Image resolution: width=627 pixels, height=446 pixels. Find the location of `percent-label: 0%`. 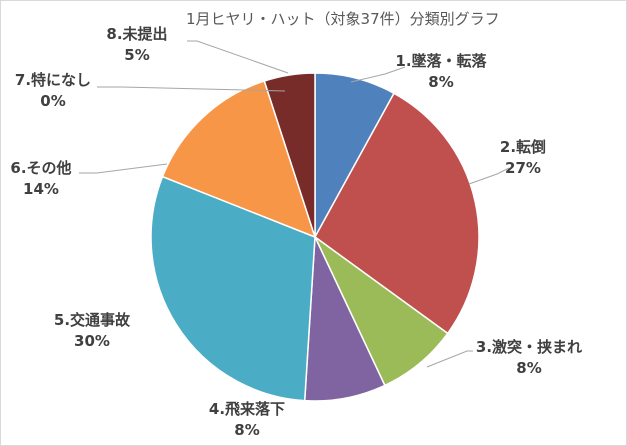

percent-label: 0% is located at coordinates (52, 101).